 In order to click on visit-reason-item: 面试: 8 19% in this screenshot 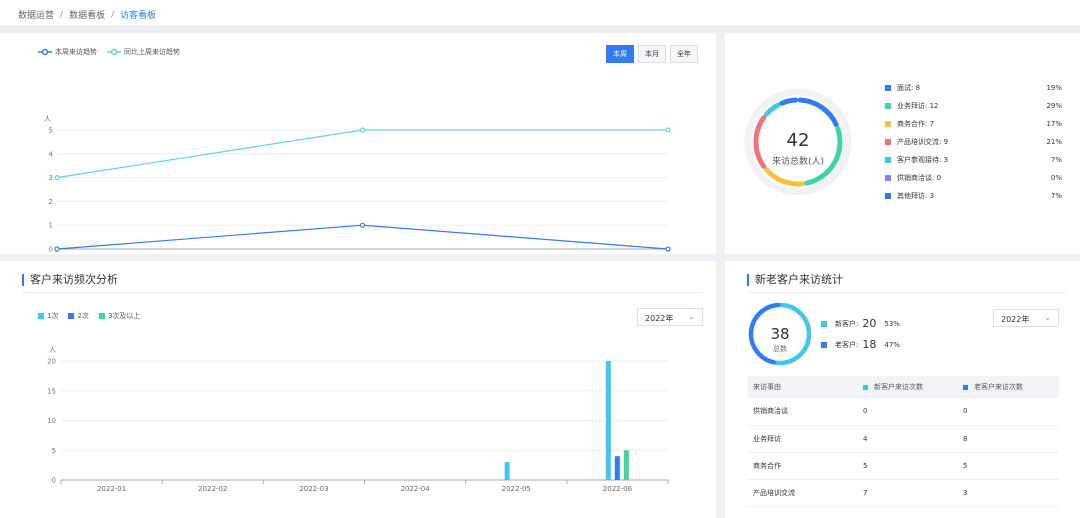, I will do `click(973, 88)`.